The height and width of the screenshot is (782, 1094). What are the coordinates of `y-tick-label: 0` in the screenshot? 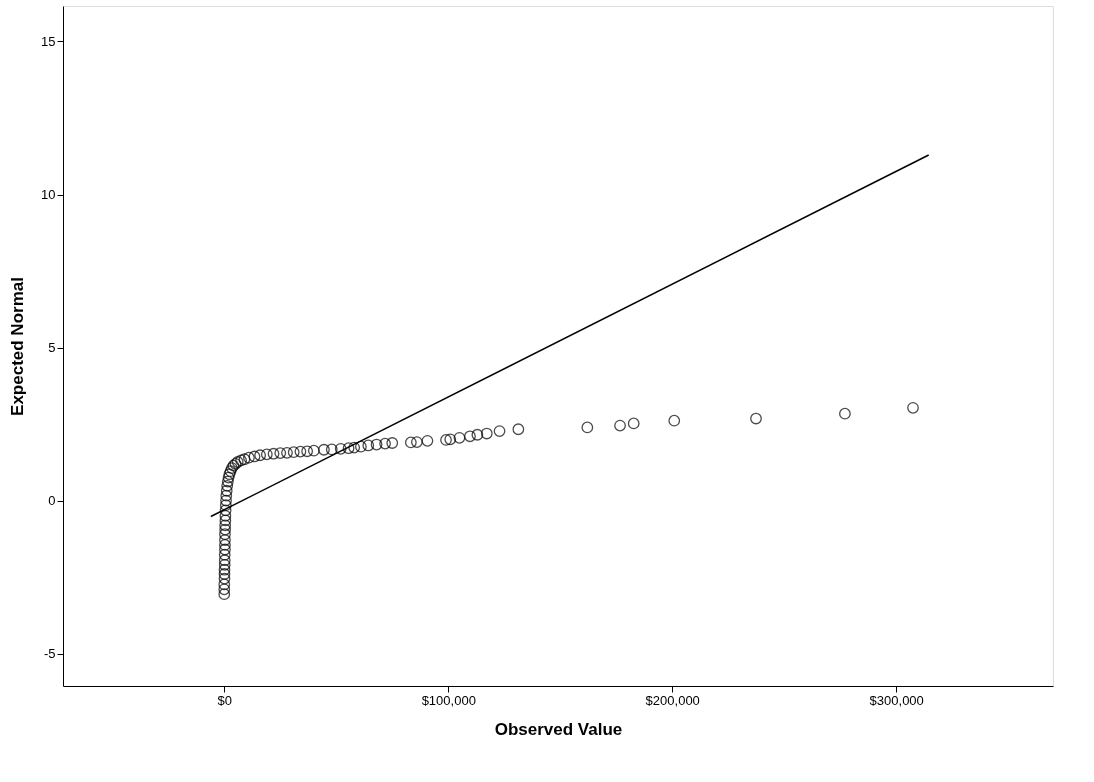 It's located at (52, 501).